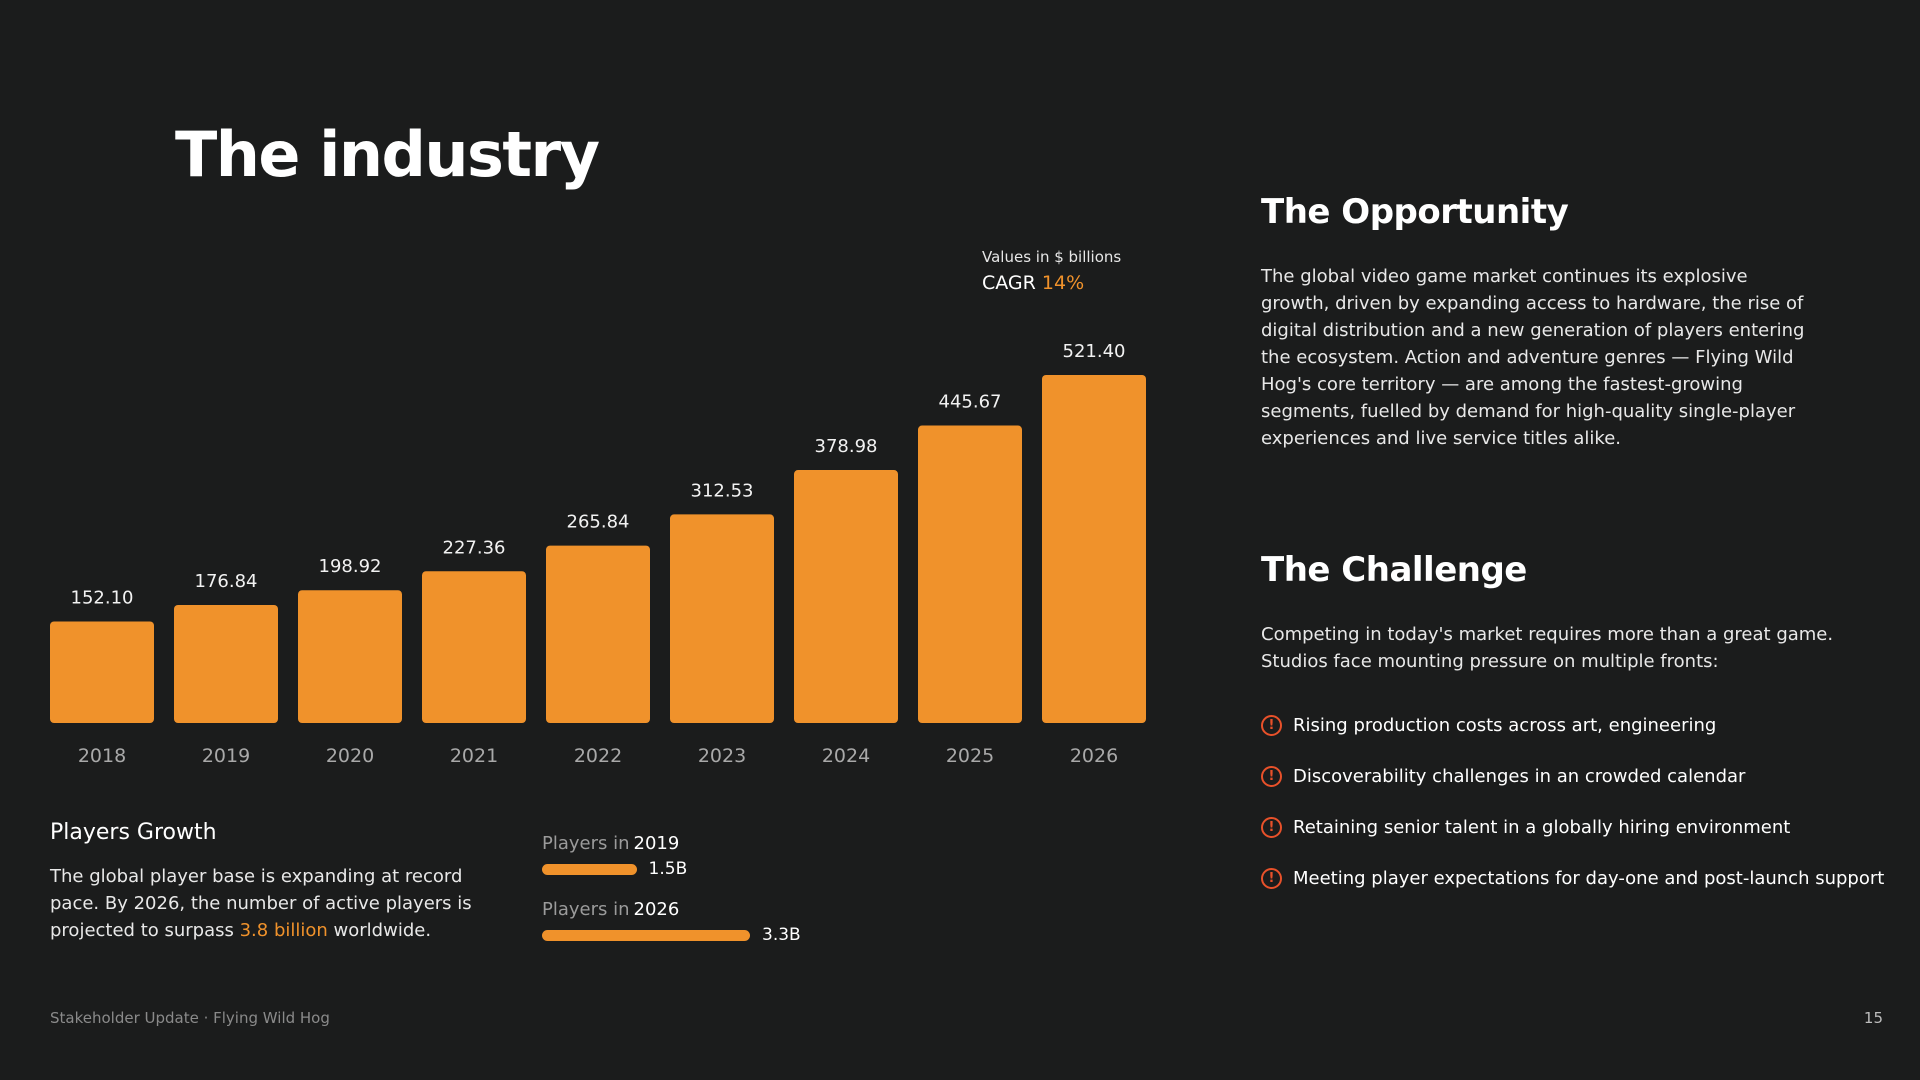 Image resolution: width=1920 pixels, height=1080 pixels. What do you see at coordinates (846, 756) in the screenshot?
I see `x-tick-label: 2024` at bounding box center [846, 756].